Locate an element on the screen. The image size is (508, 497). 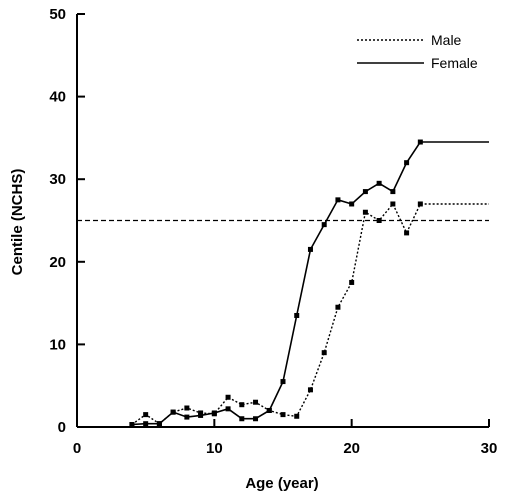
y-tick-label: 20 is located at coordinates (57, 262).